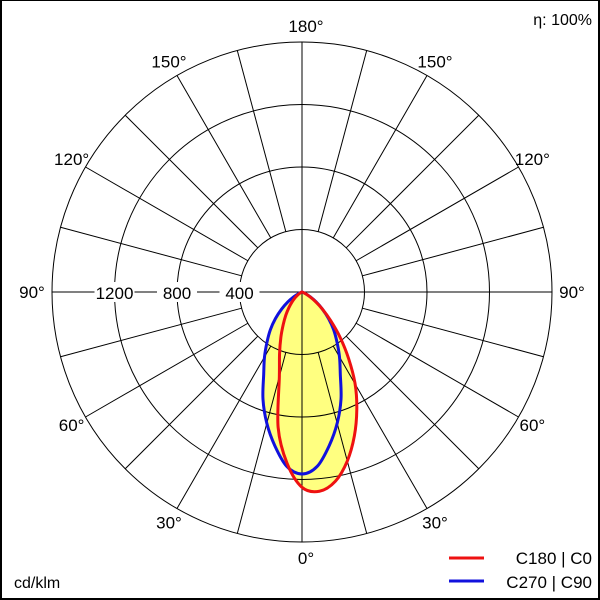  What do you see at coordinates (305, 26) in the screenshot?
I see `angle-label: 180°` at bounding box center [305, 26].